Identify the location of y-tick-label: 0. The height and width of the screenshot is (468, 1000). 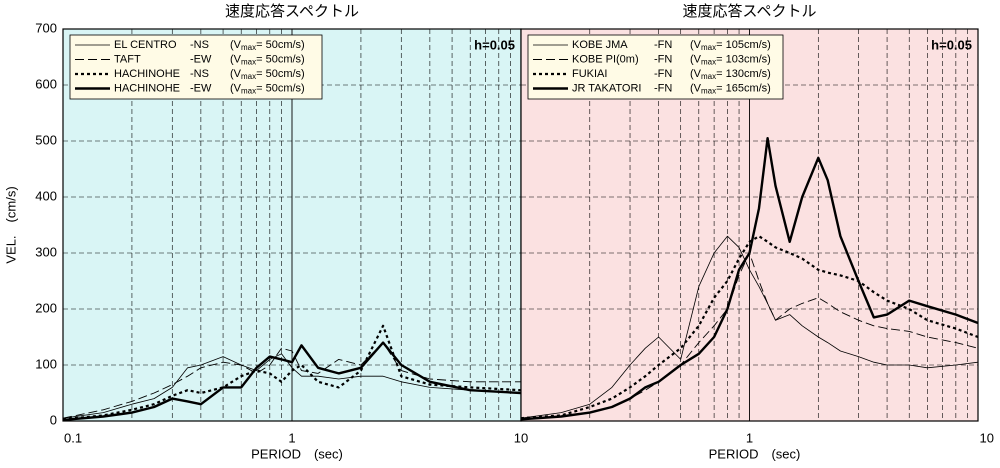
(53, 419).